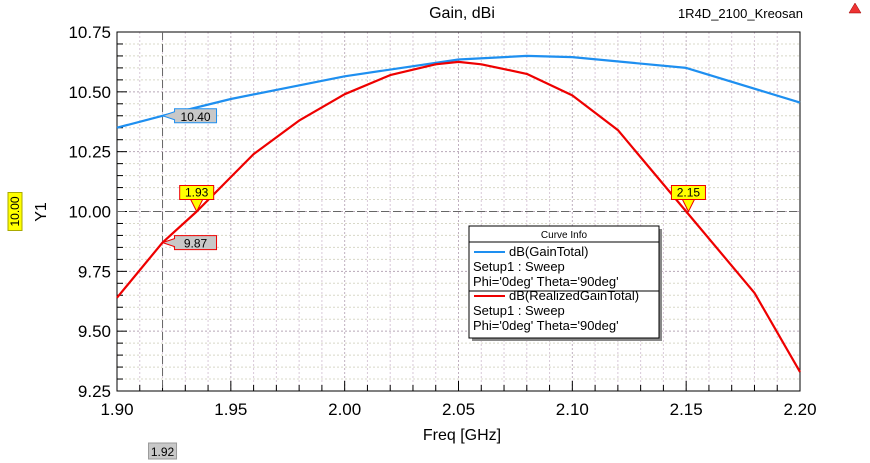 The width and height of the screenshot is (870, 463). I want to click on value-marker-label: 10.40, so click(196, 117).